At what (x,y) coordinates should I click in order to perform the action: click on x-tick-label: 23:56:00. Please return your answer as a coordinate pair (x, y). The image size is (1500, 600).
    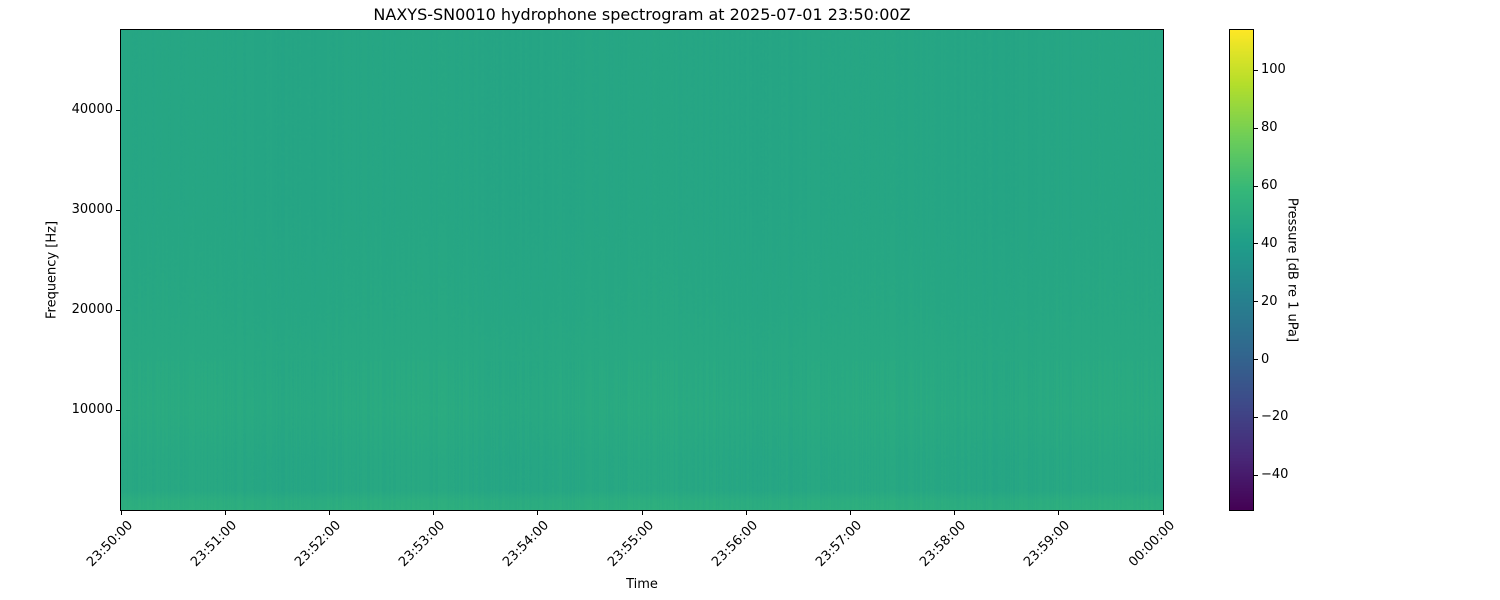
    Looking at the image, I should click on (734, 544).